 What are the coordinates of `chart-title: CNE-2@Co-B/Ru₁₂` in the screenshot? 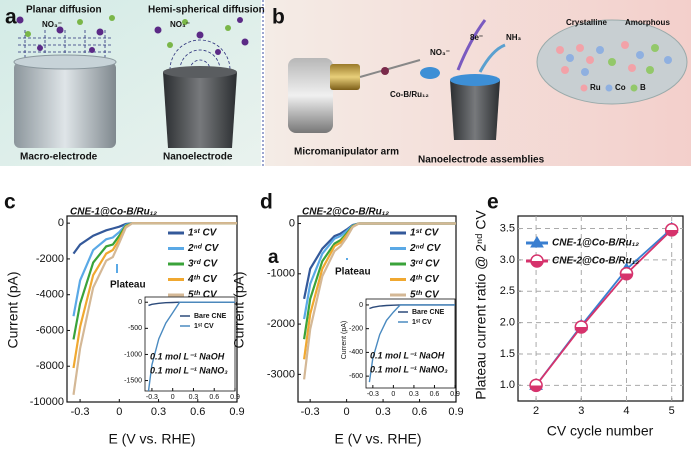 It's located at (345, 212).